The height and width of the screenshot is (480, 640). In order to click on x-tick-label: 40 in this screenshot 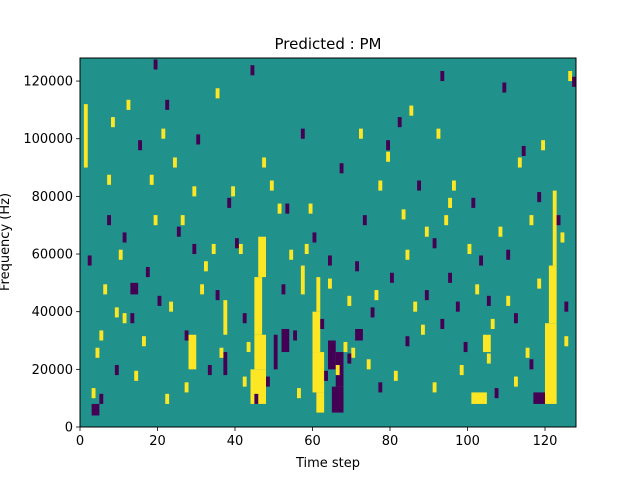, I will do `click(235, 441)`.